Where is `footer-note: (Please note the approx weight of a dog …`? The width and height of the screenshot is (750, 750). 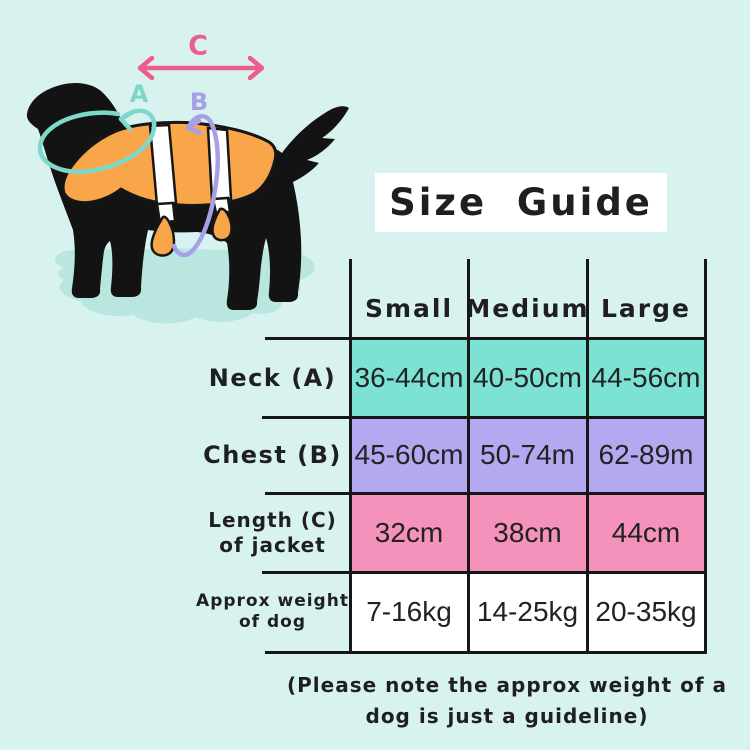 footer-note: (Please note the approx weight of a dog … is located at coordinates (501, 701).